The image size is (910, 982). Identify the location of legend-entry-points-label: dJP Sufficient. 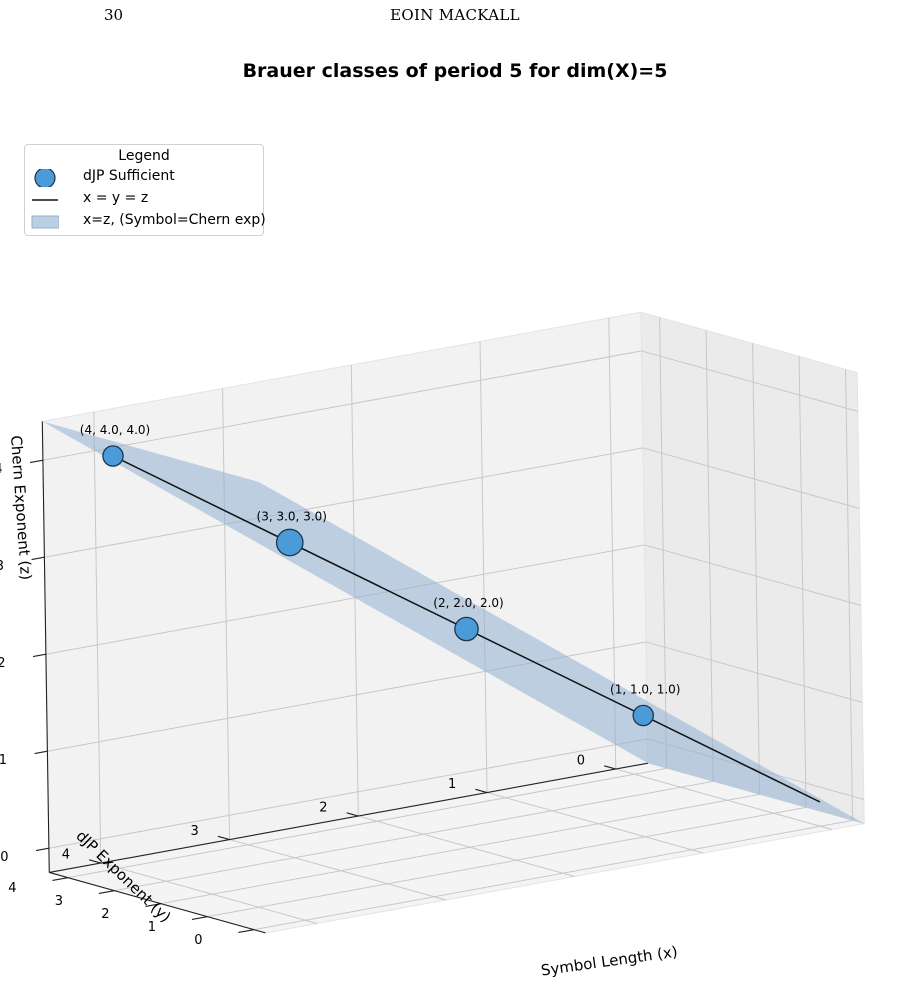
(129, 176).